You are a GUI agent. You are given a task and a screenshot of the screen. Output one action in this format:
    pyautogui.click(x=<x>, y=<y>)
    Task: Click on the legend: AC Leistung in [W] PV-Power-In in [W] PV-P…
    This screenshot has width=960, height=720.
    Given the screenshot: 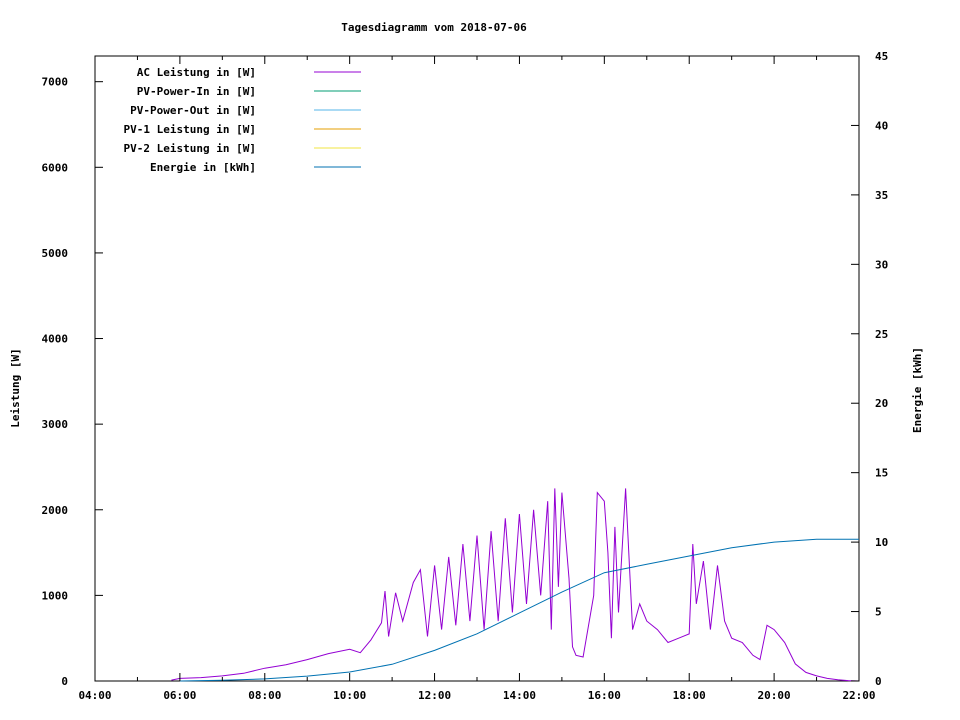 What is the action you would take?
    pyautogui.click(x=242, y=120)
    